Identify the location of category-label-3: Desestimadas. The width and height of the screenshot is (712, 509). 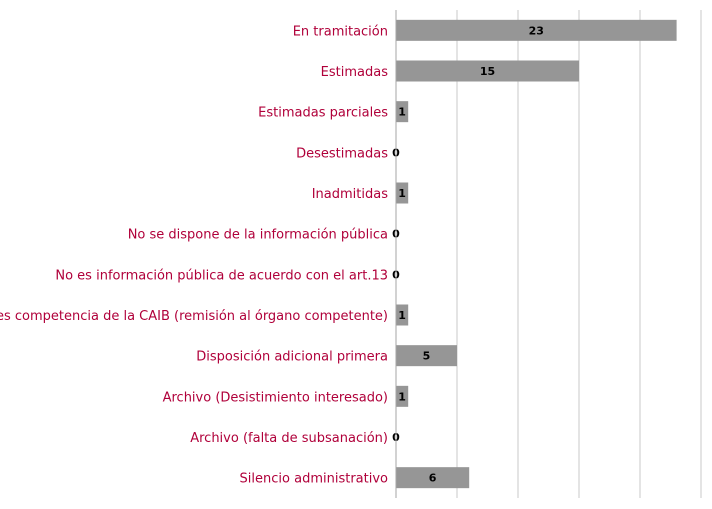
(342, 153).